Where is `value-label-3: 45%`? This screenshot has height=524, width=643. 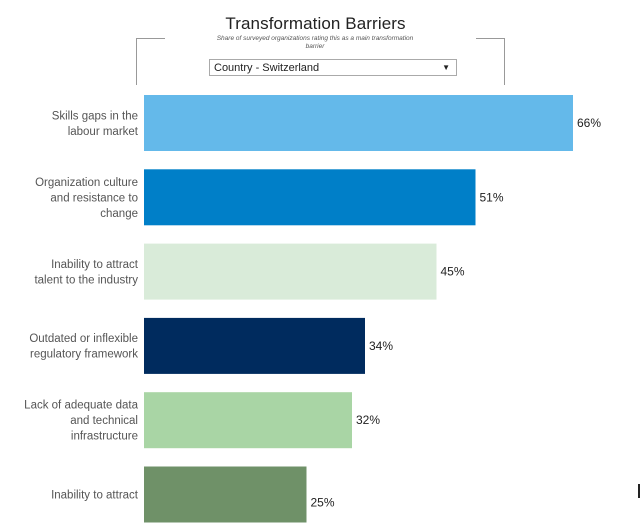
value-label-3: 45% is located at coordinates (453, 272).